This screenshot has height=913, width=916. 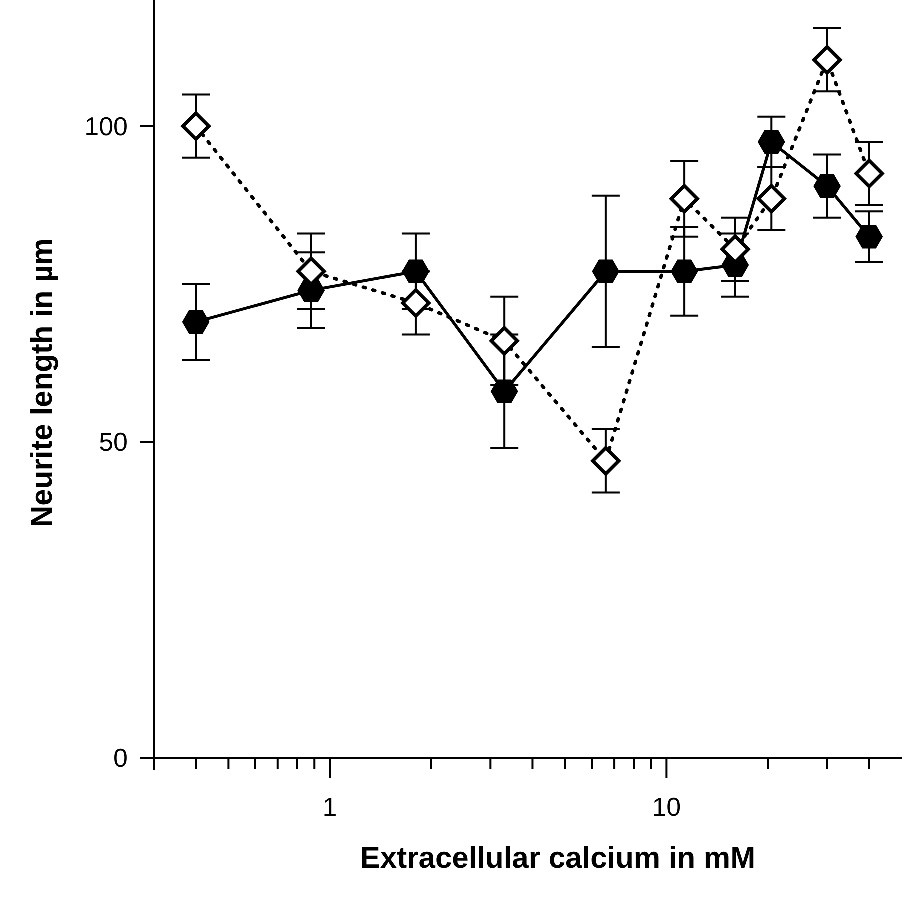 I want to click on x-tick-label: 1, so click(x=330, y=807).